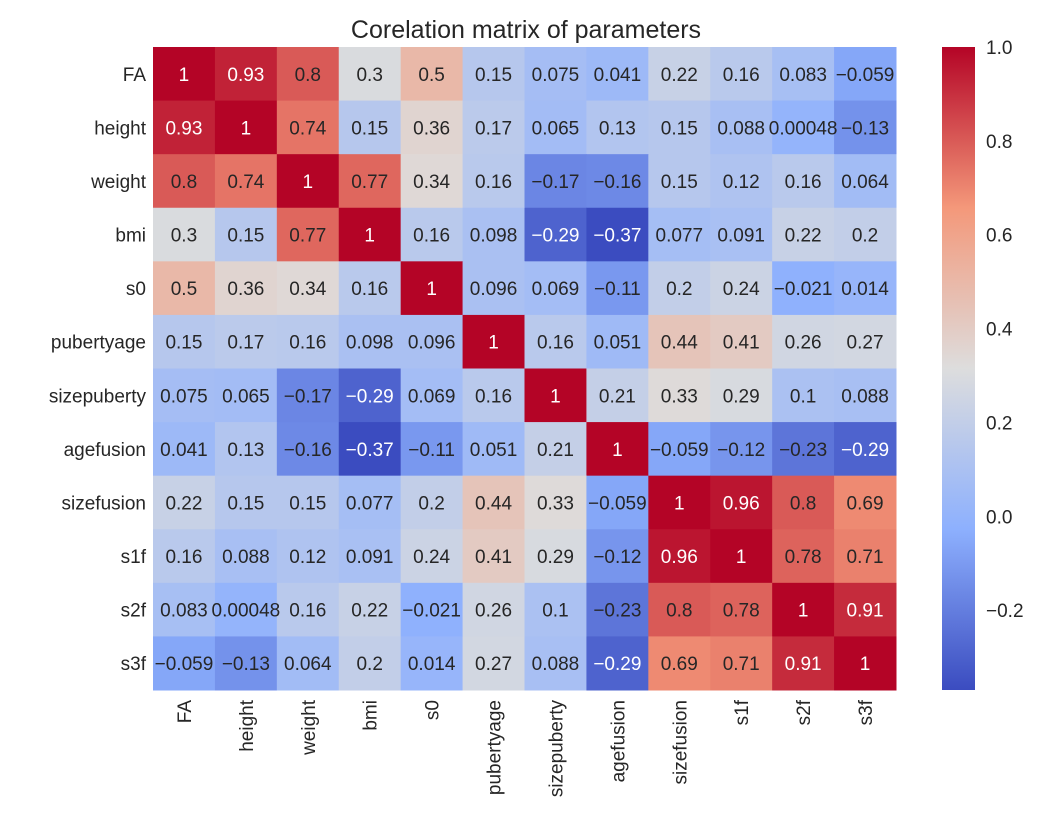 The image size is (1039, 825). What do you see at coordinates (617, 449) in the screenshot?
I see `cell-agefusion-agefusion` at bounding box center [617, 449].